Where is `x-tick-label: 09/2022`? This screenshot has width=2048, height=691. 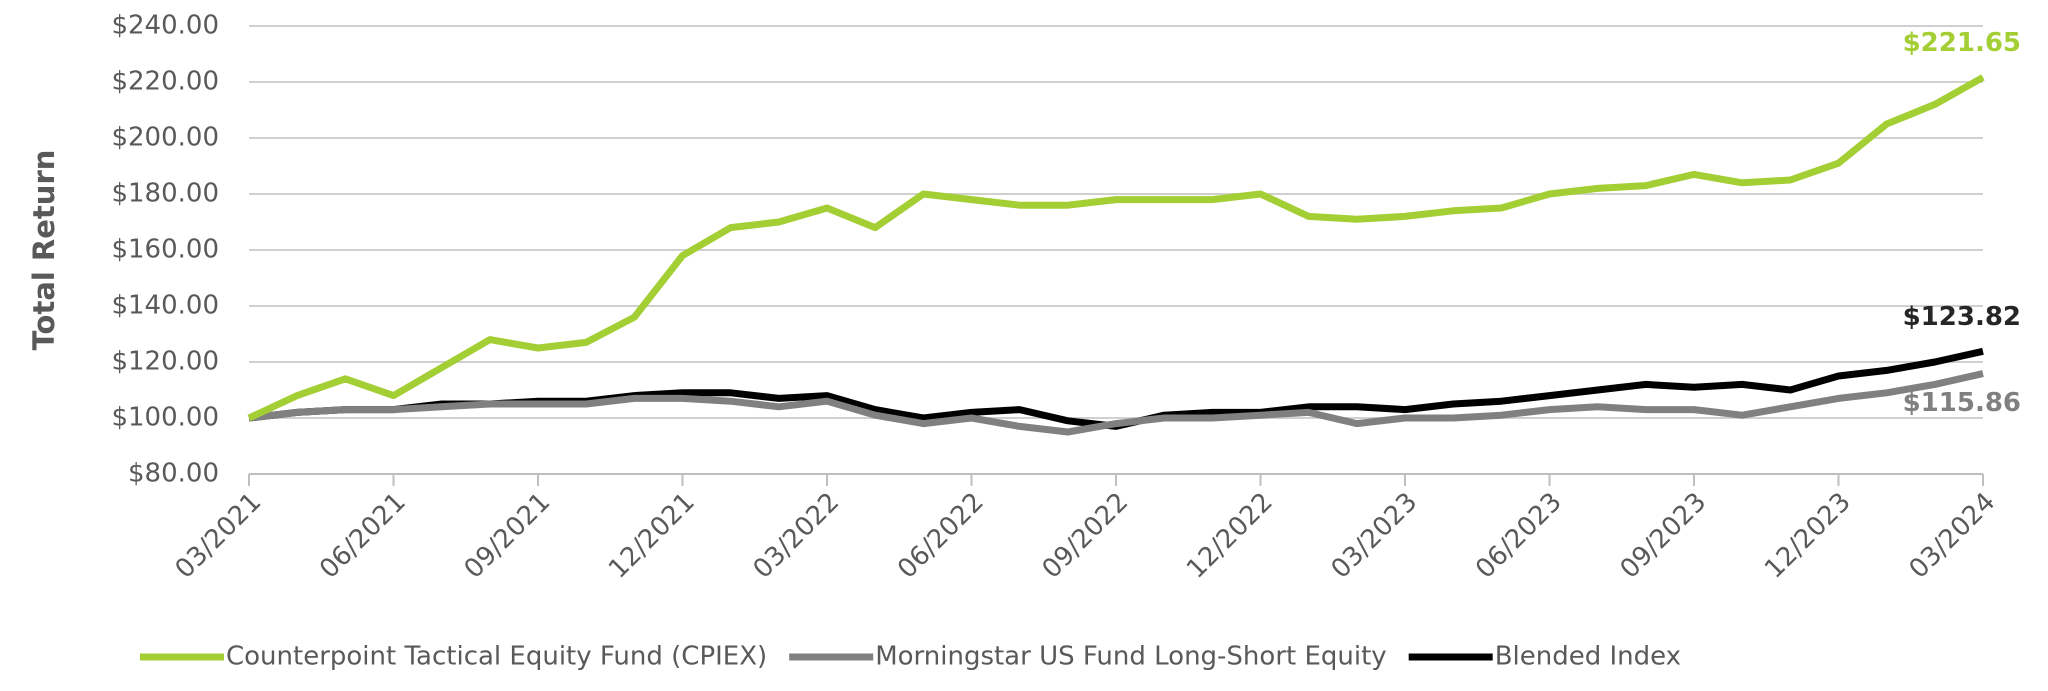
x-tick-label: 09/2022 is located at coordinates (1086, 536).